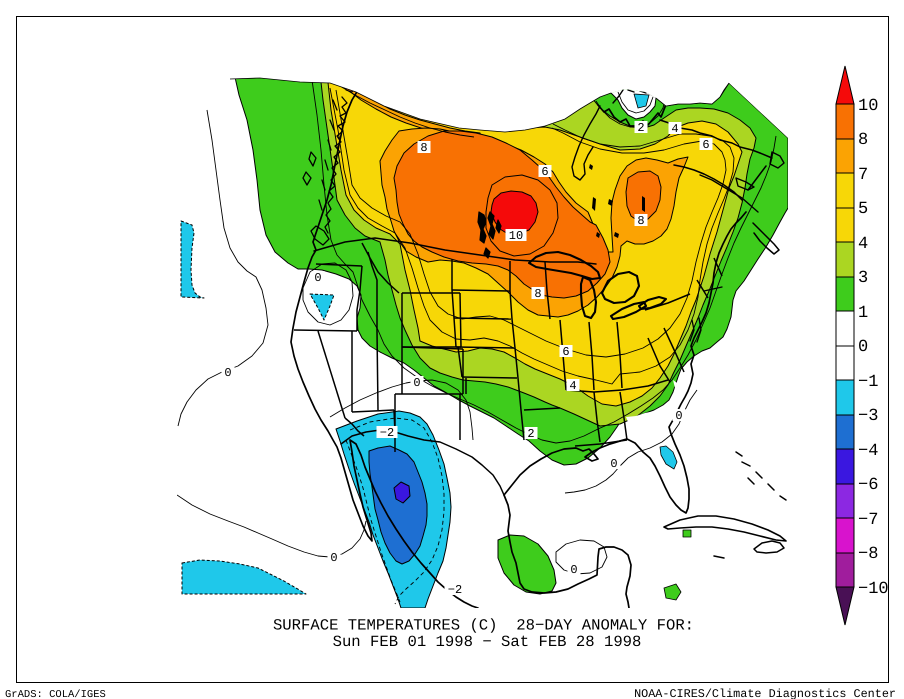 Image resolution: width=904 pixels, height=699 pixels. Describe the element at coordinates (868, 416) in the screenshot. I see `svg-text: −3` at that location.